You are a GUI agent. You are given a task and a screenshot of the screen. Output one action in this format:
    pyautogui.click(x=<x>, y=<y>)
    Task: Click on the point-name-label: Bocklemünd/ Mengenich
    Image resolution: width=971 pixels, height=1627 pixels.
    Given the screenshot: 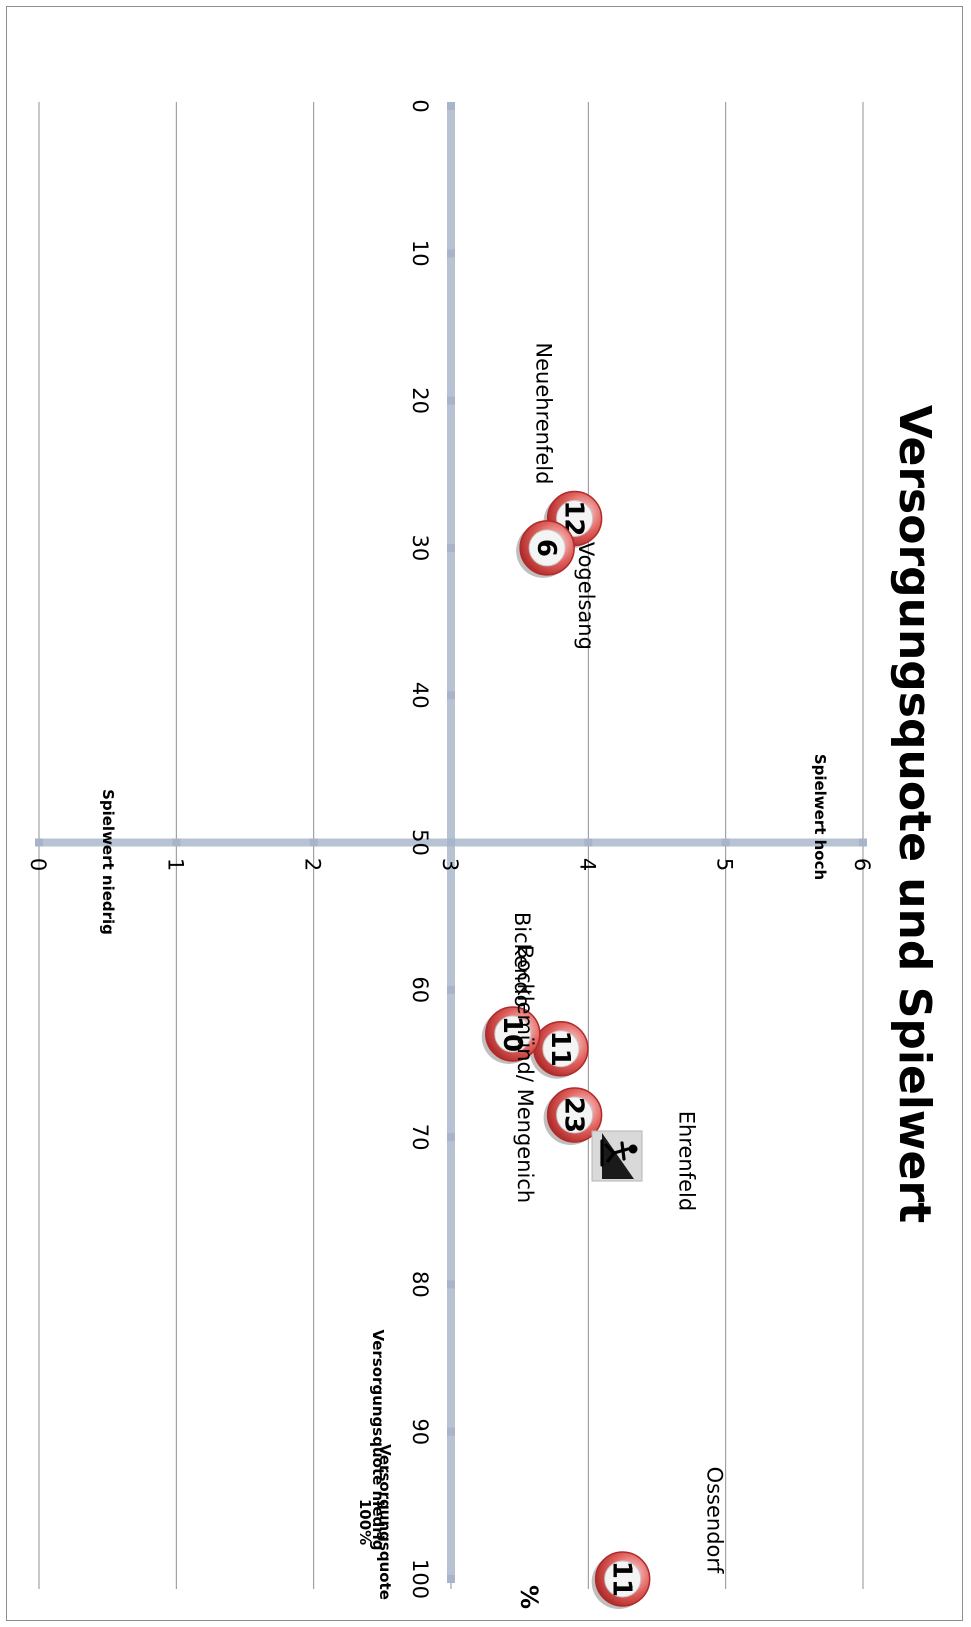 What is the action you would take?
    pyautogui.click(x=525, y=1074)
    